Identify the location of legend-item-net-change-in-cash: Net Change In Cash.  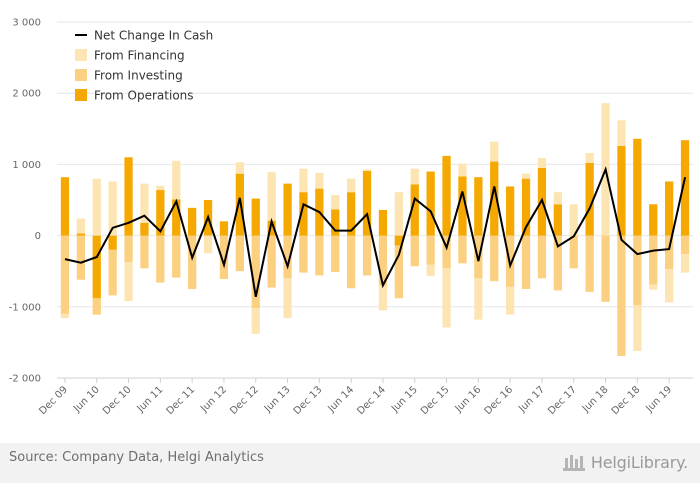
(144, 36).